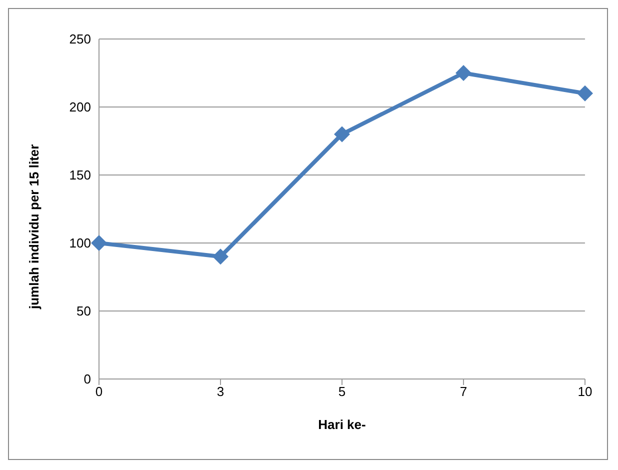  What do you see at coordinates (80, 39) in the screenshot?
I see `y-tick-label: 250` at bounding box center [80, 39].